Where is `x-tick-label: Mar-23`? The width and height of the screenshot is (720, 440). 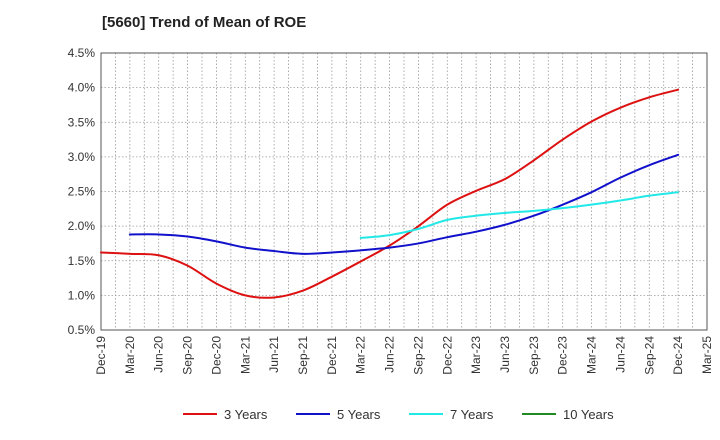
x-tick-label: Mar-23 is located at coordinates (476, 355).